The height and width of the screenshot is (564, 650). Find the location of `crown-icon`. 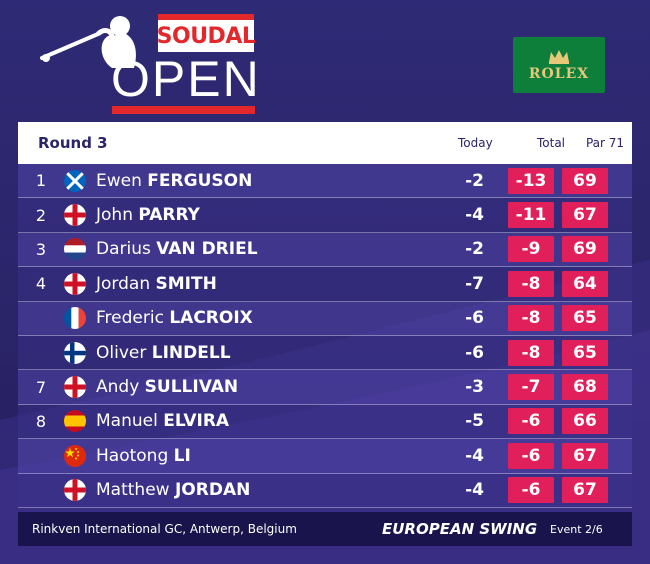

crown-icon is located at coordinates (559, 57).